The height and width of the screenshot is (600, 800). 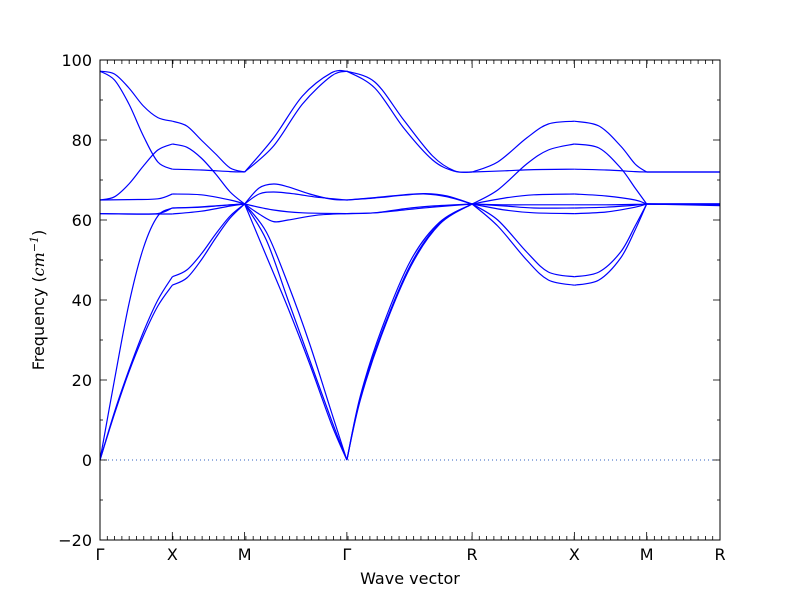 What do you see at coordinates (82, 220) in the screenshot?
I see `y-tick-label: 60` at bounding box center [82, 220].